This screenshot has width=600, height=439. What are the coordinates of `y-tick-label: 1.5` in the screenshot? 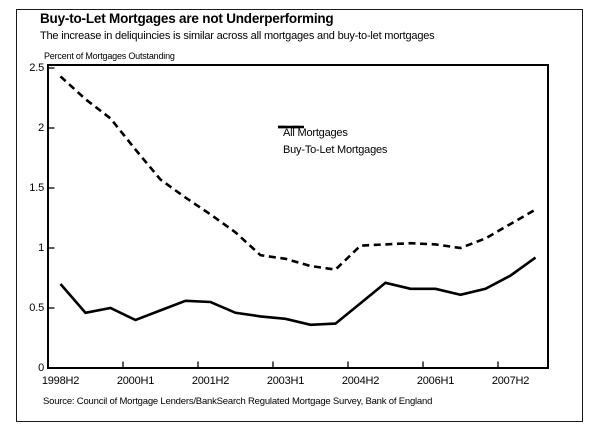 It's located at (36, 187).